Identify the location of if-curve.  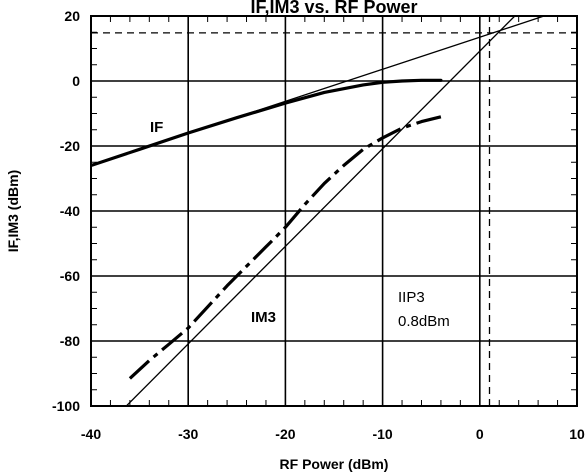
(267, 123).